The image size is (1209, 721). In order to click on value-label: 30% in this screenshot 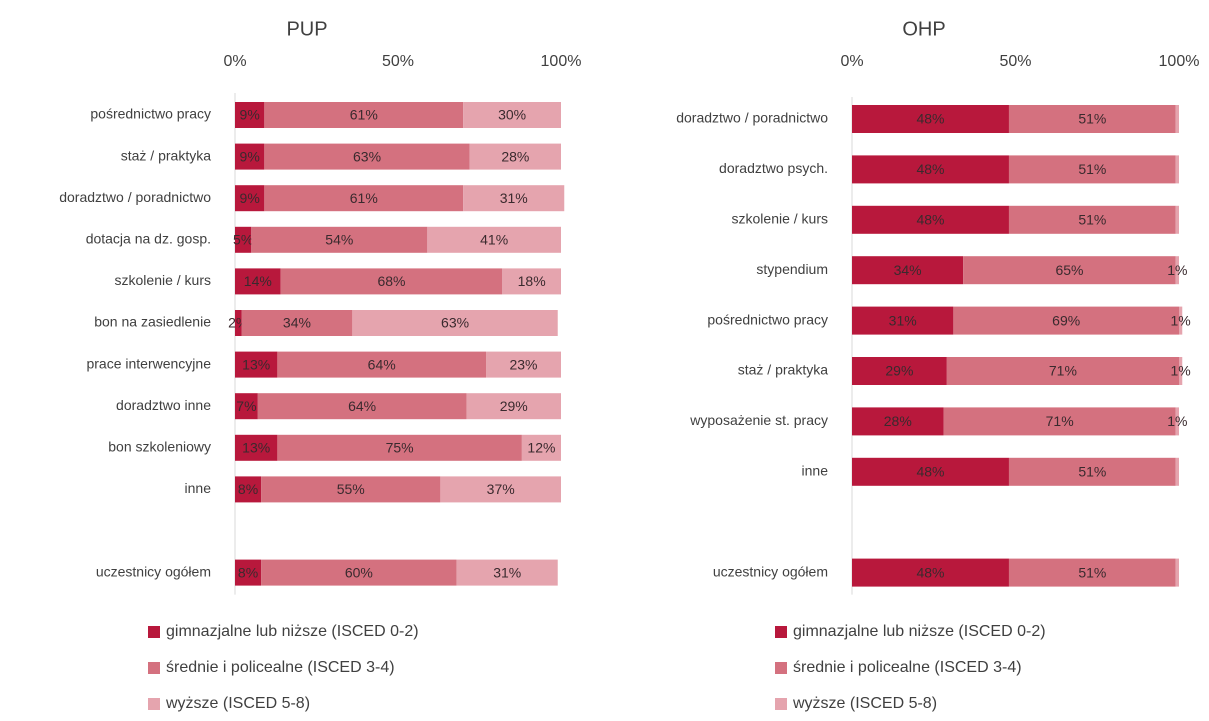, I will do `click(512, 115)`.